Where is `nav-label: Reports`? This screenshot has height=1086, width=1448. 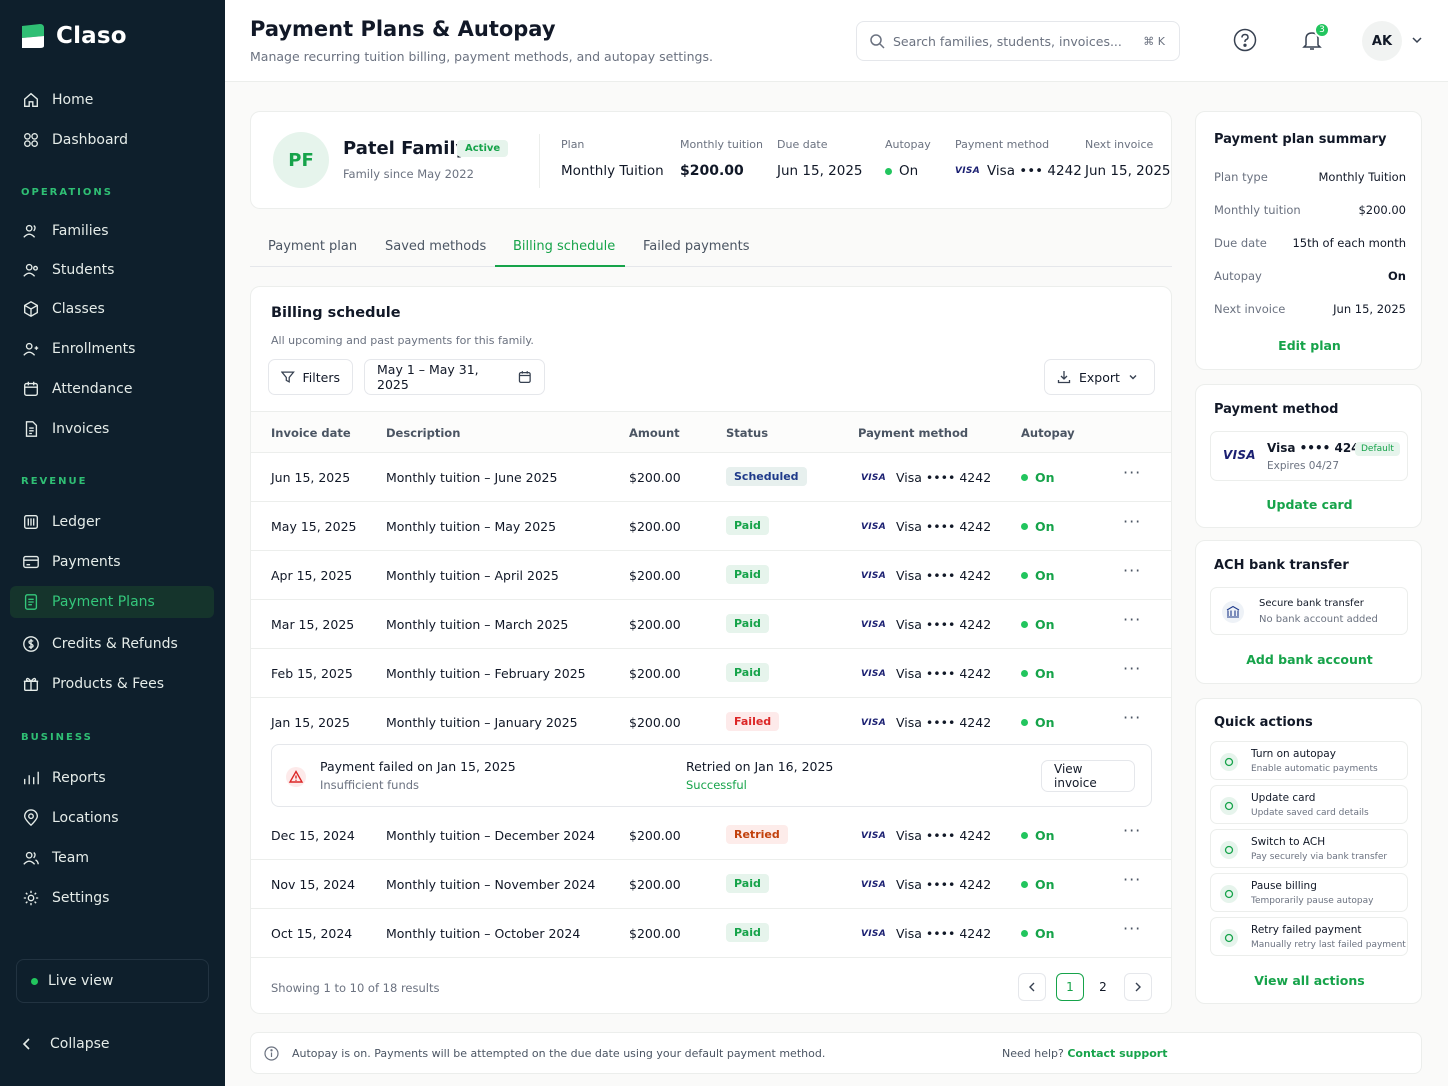
nav-label: Reports is located at coordinates (79, 778).